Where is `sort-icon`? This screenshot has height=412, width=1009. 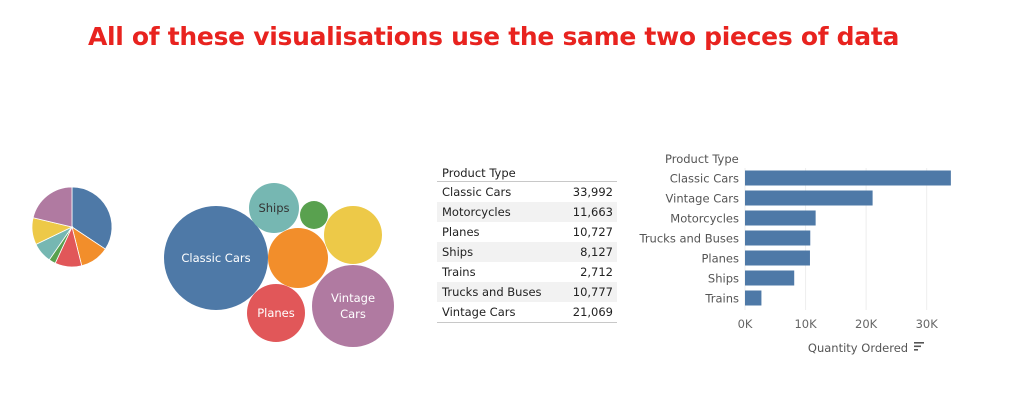
sort-icon is located at coordinates (919, 346).